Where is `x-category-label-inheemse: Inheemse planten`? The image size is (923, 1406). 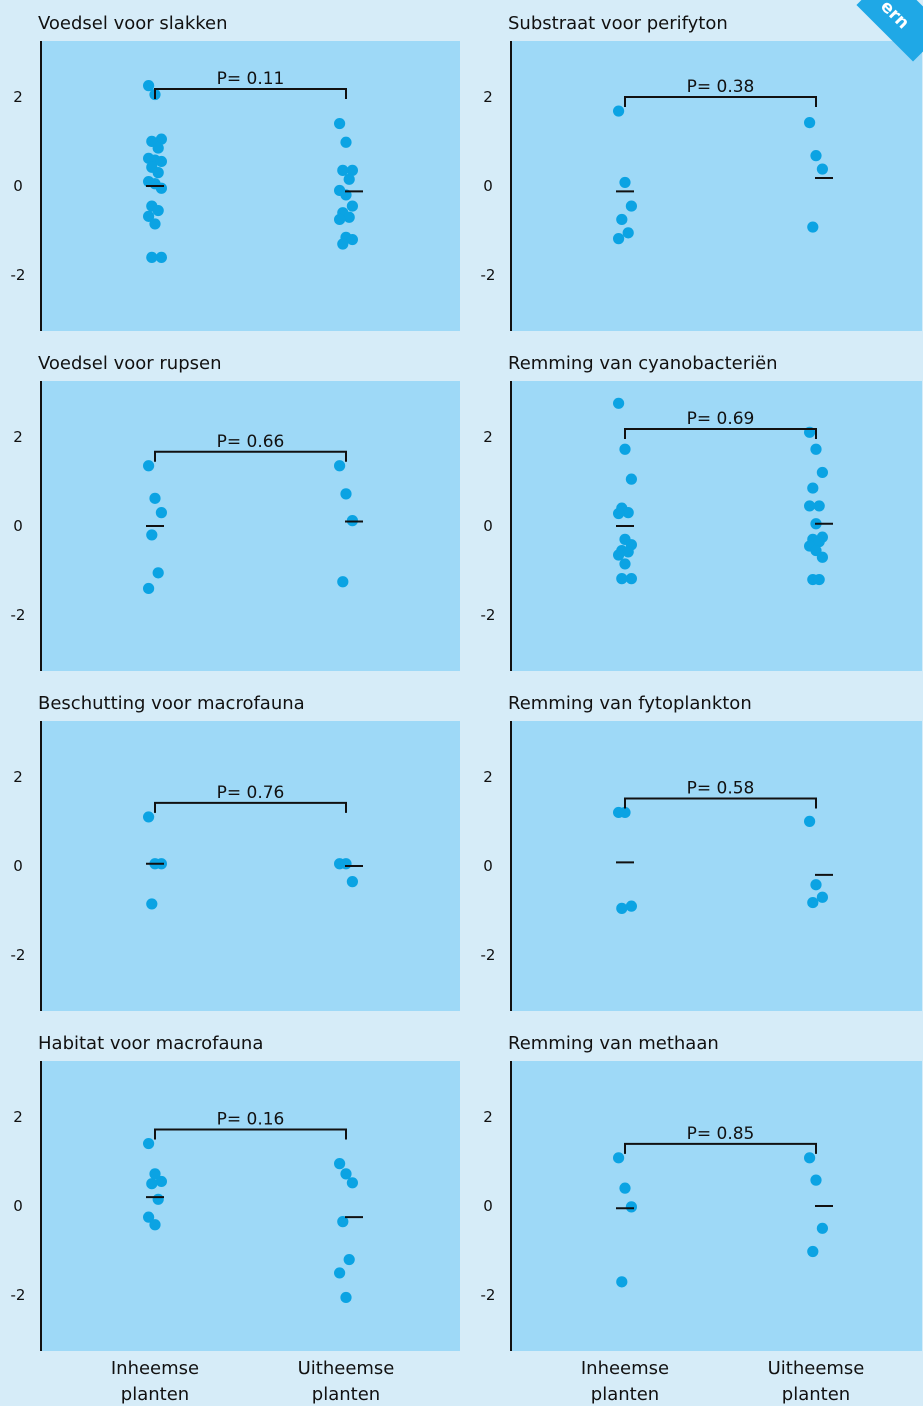 x-category-label-inheemse: Inheemse planten is located at coordinates (155, 1381).